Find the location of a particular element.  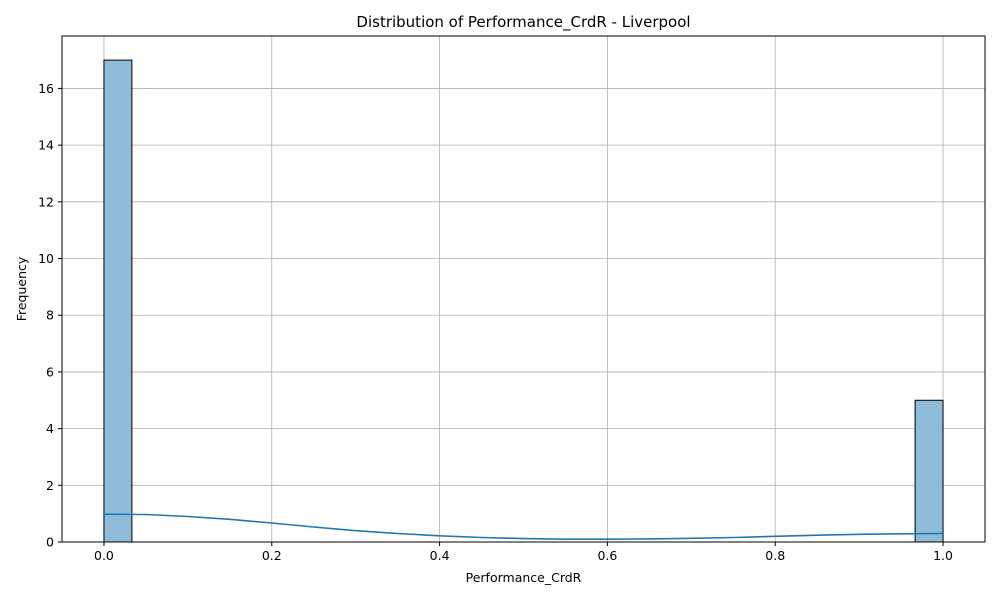

y-tick-label-3: 6 is located at coordinates (50, 371).